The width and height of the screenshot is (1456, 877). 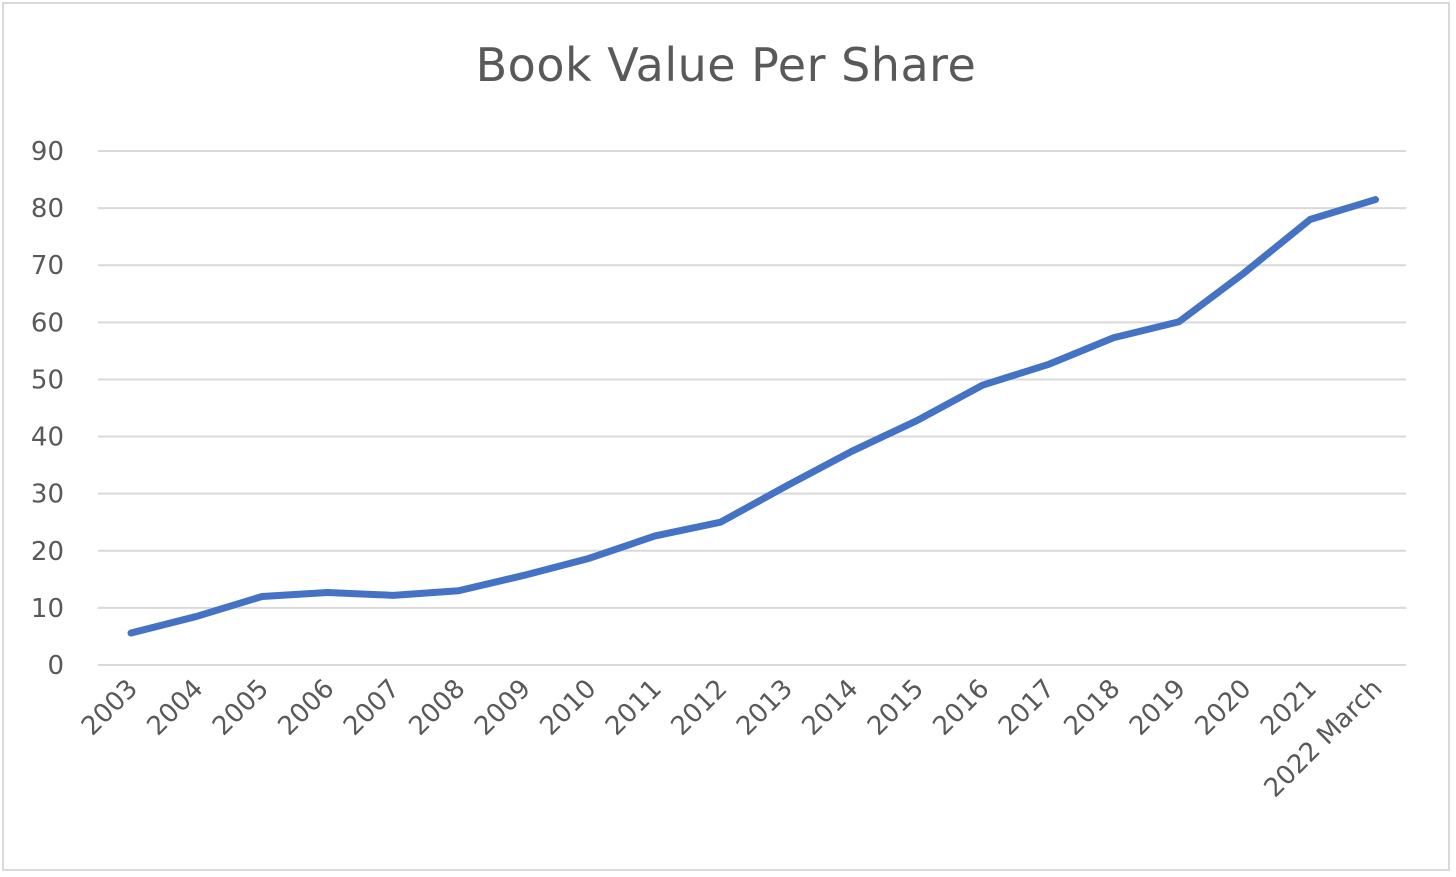 What do you see at coordinates (306, 708) in the screenshot?
I see `x-tick-label: 2006` at bounding box center [306, 708].